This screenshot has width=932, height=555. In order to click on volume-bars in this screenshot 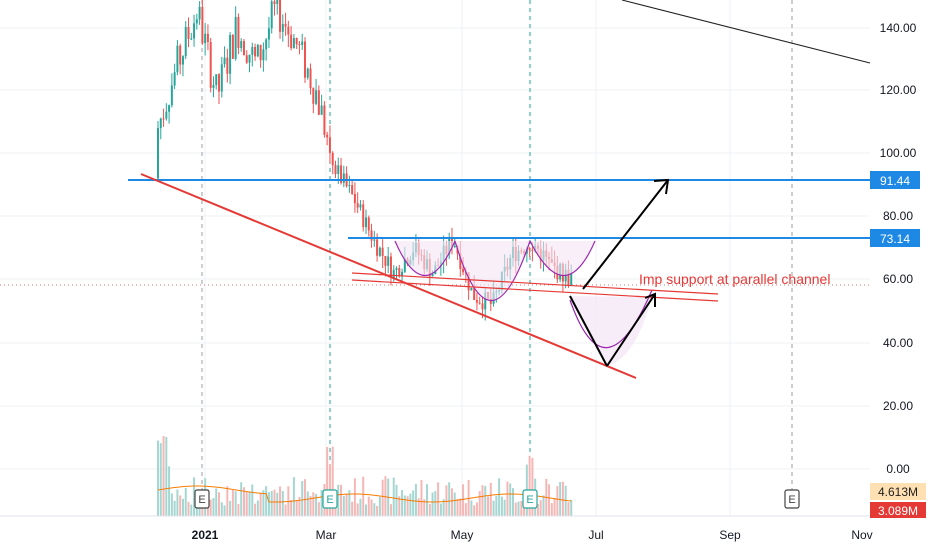, I will do `click(365, 476)`.